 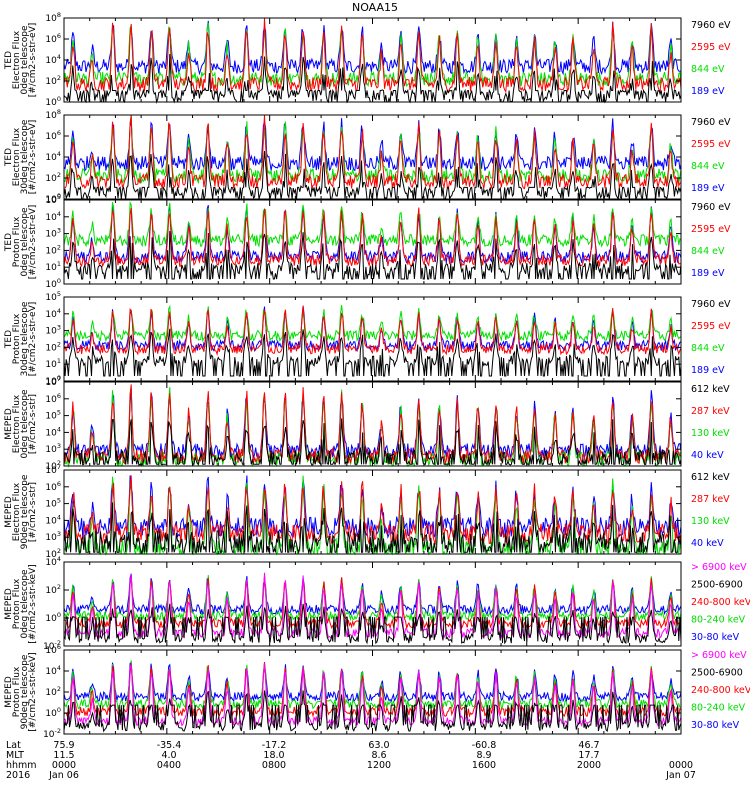 What do you see at coordinates (33, 691) in the screenshot?
I see `y-axis-title: [#/cm2-s-str-keV]` at bounding box center [33, 691].